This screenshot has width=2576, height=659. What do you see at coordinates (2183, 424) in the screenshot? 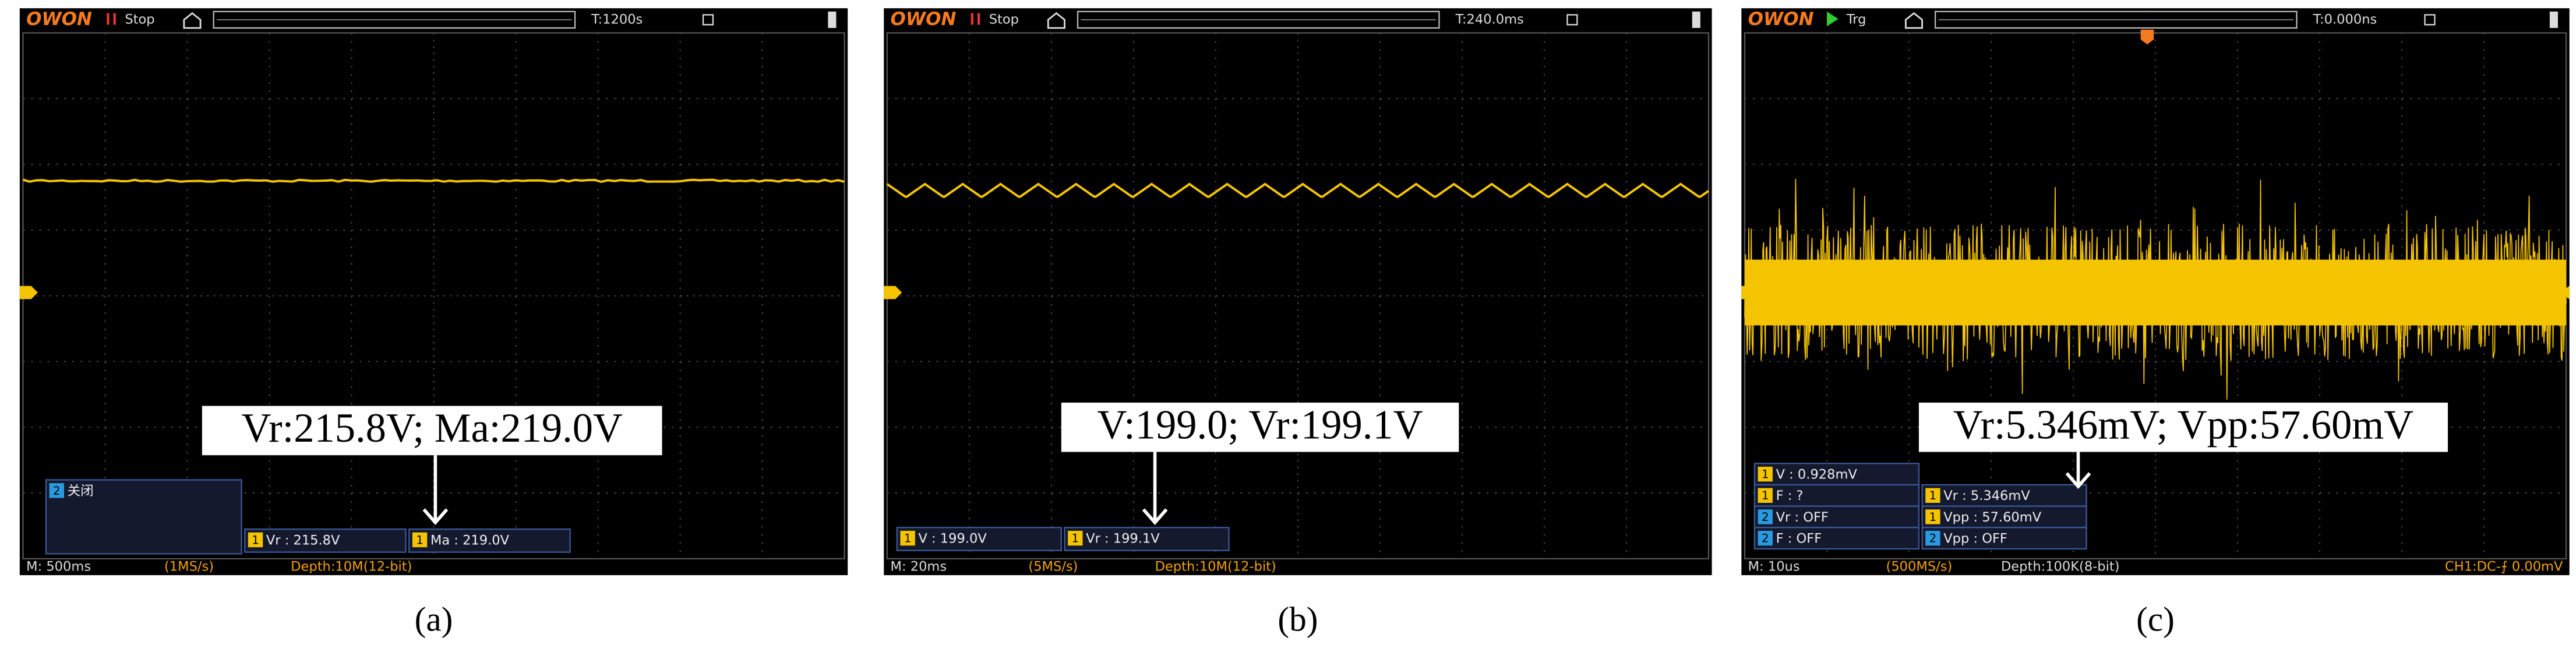
I see `annotation: Vr:5.346mV; Vpp:57.60mV` at bounding box center [2183, 424].